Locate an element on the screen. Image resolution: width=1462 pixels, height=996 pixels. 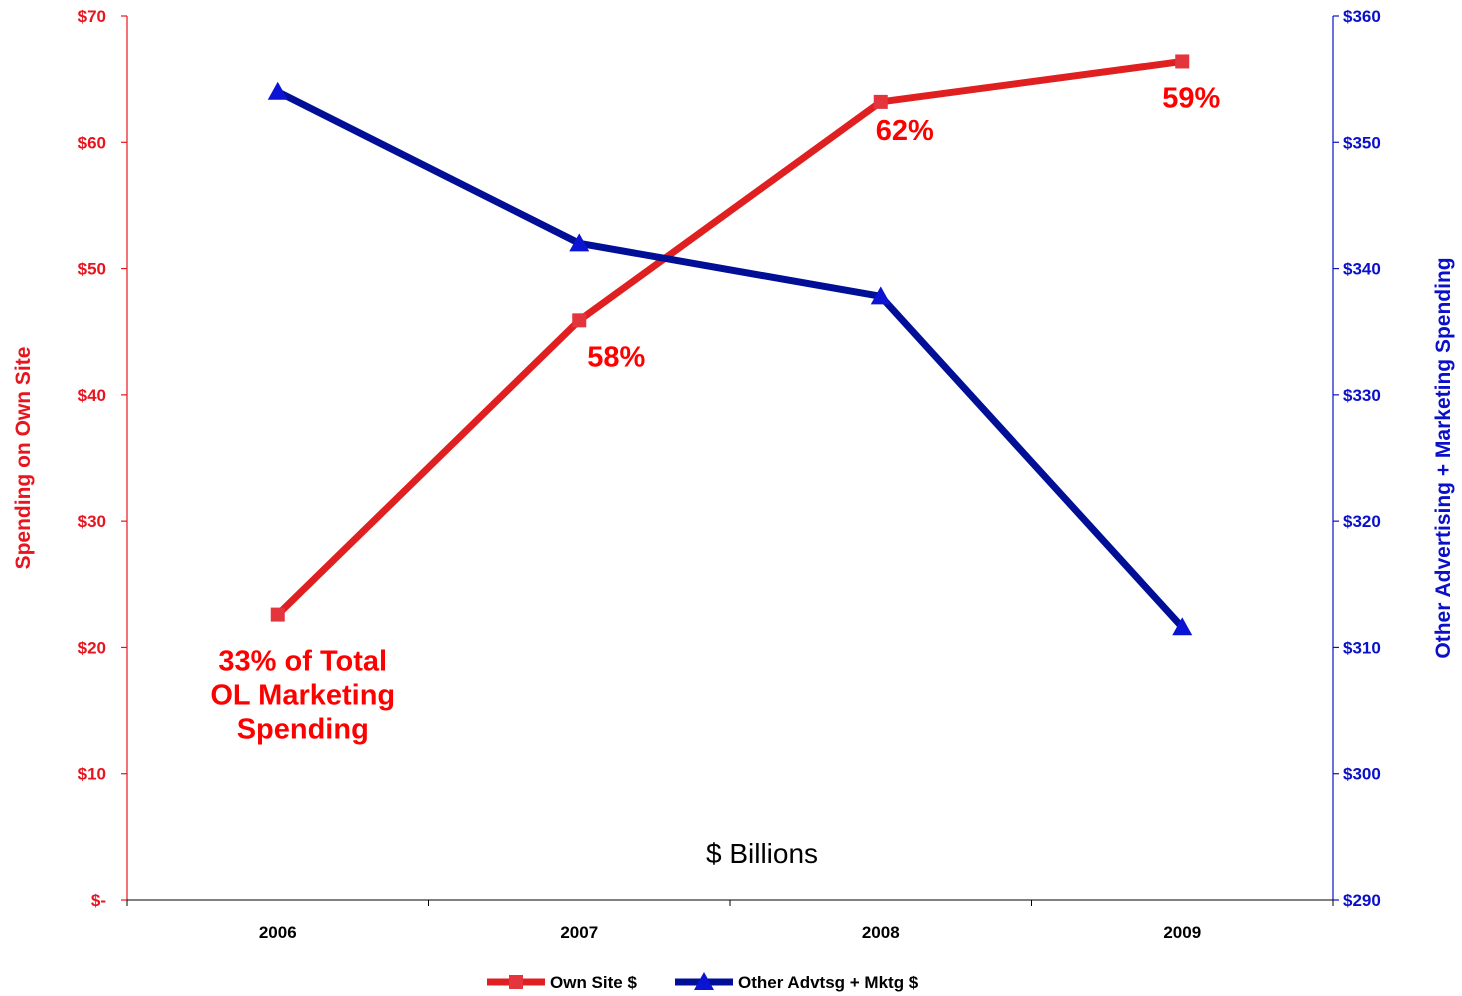
legend: Own Site $ Other Advtsg + Mktg $ is located at coordinates (703, 982).